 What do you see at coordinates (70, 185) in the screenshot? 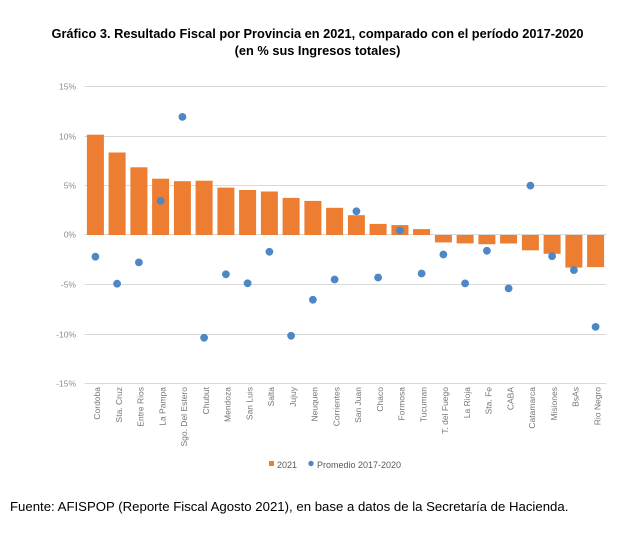
I see `svg-text: 5%` at bounding box center [70, 185].